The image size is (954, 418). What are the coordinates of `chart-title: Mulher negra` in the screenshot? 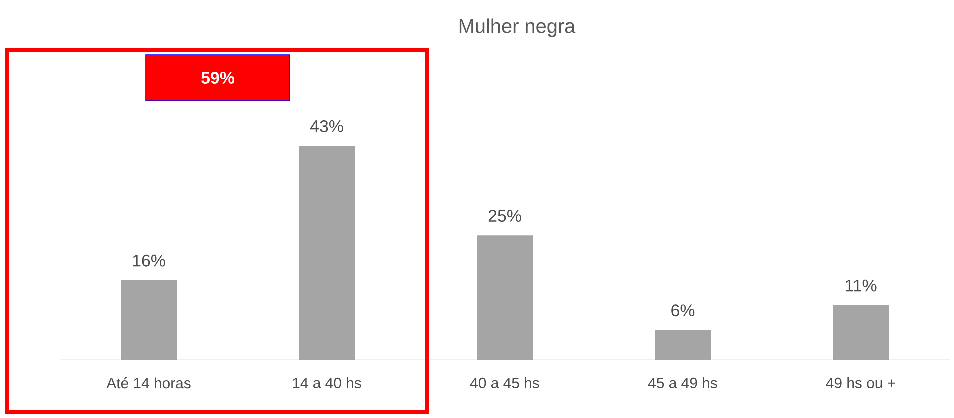 It's located at (518, 28).